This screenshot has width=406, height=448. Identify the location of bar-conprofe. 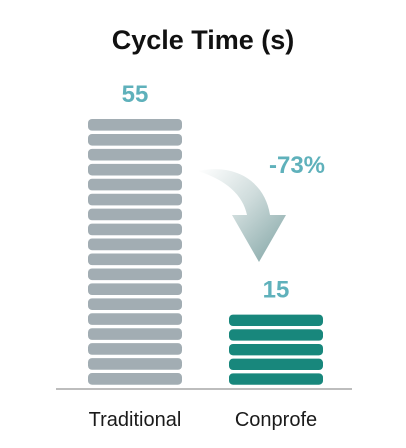
(276, 349).